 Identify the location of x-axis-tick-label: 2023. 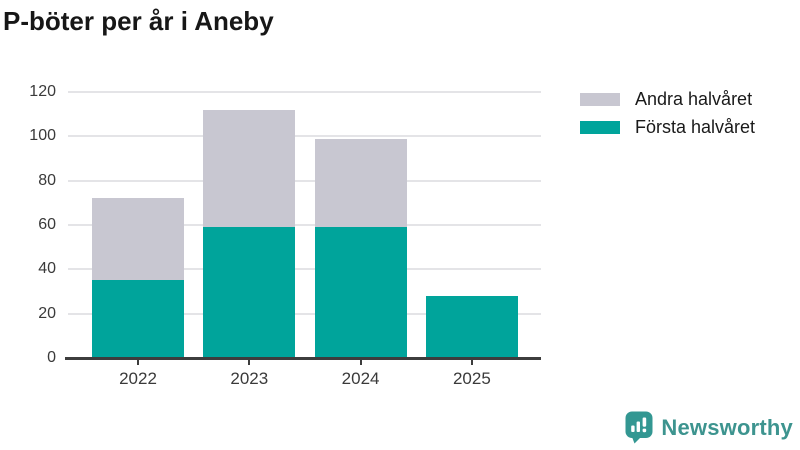
(249, 378).